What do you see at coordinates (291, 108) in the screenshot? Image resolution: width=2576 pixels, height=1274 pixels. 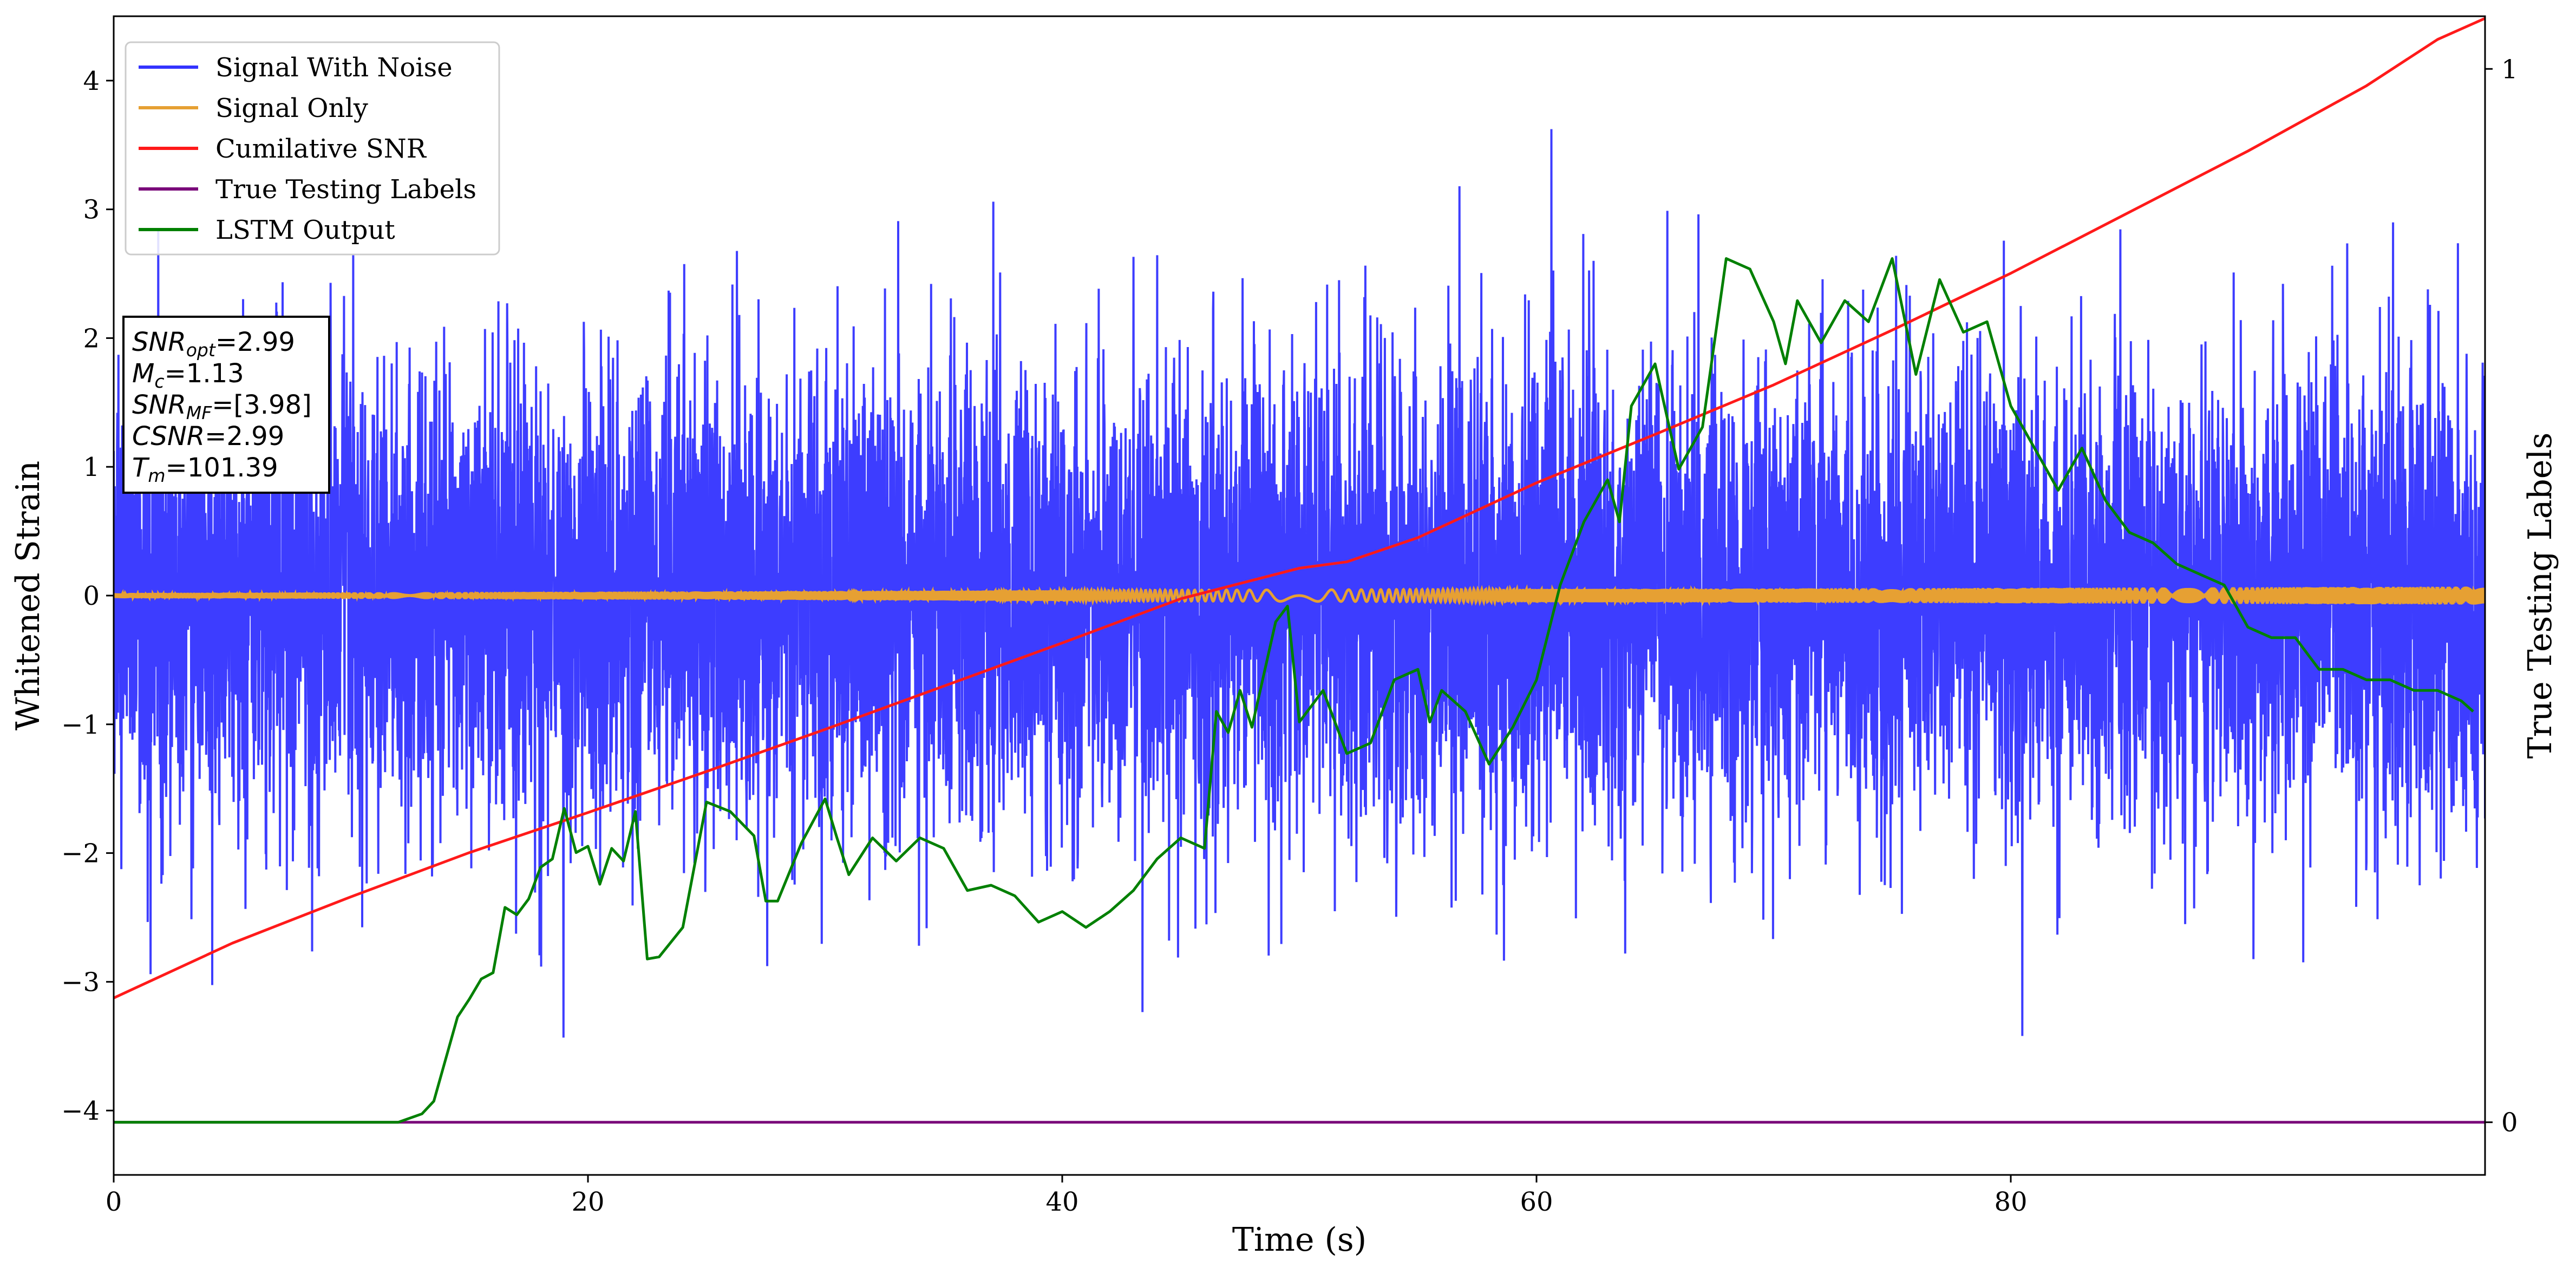 I see `legend-label: Signal Only` at bounding box center [291, 108].